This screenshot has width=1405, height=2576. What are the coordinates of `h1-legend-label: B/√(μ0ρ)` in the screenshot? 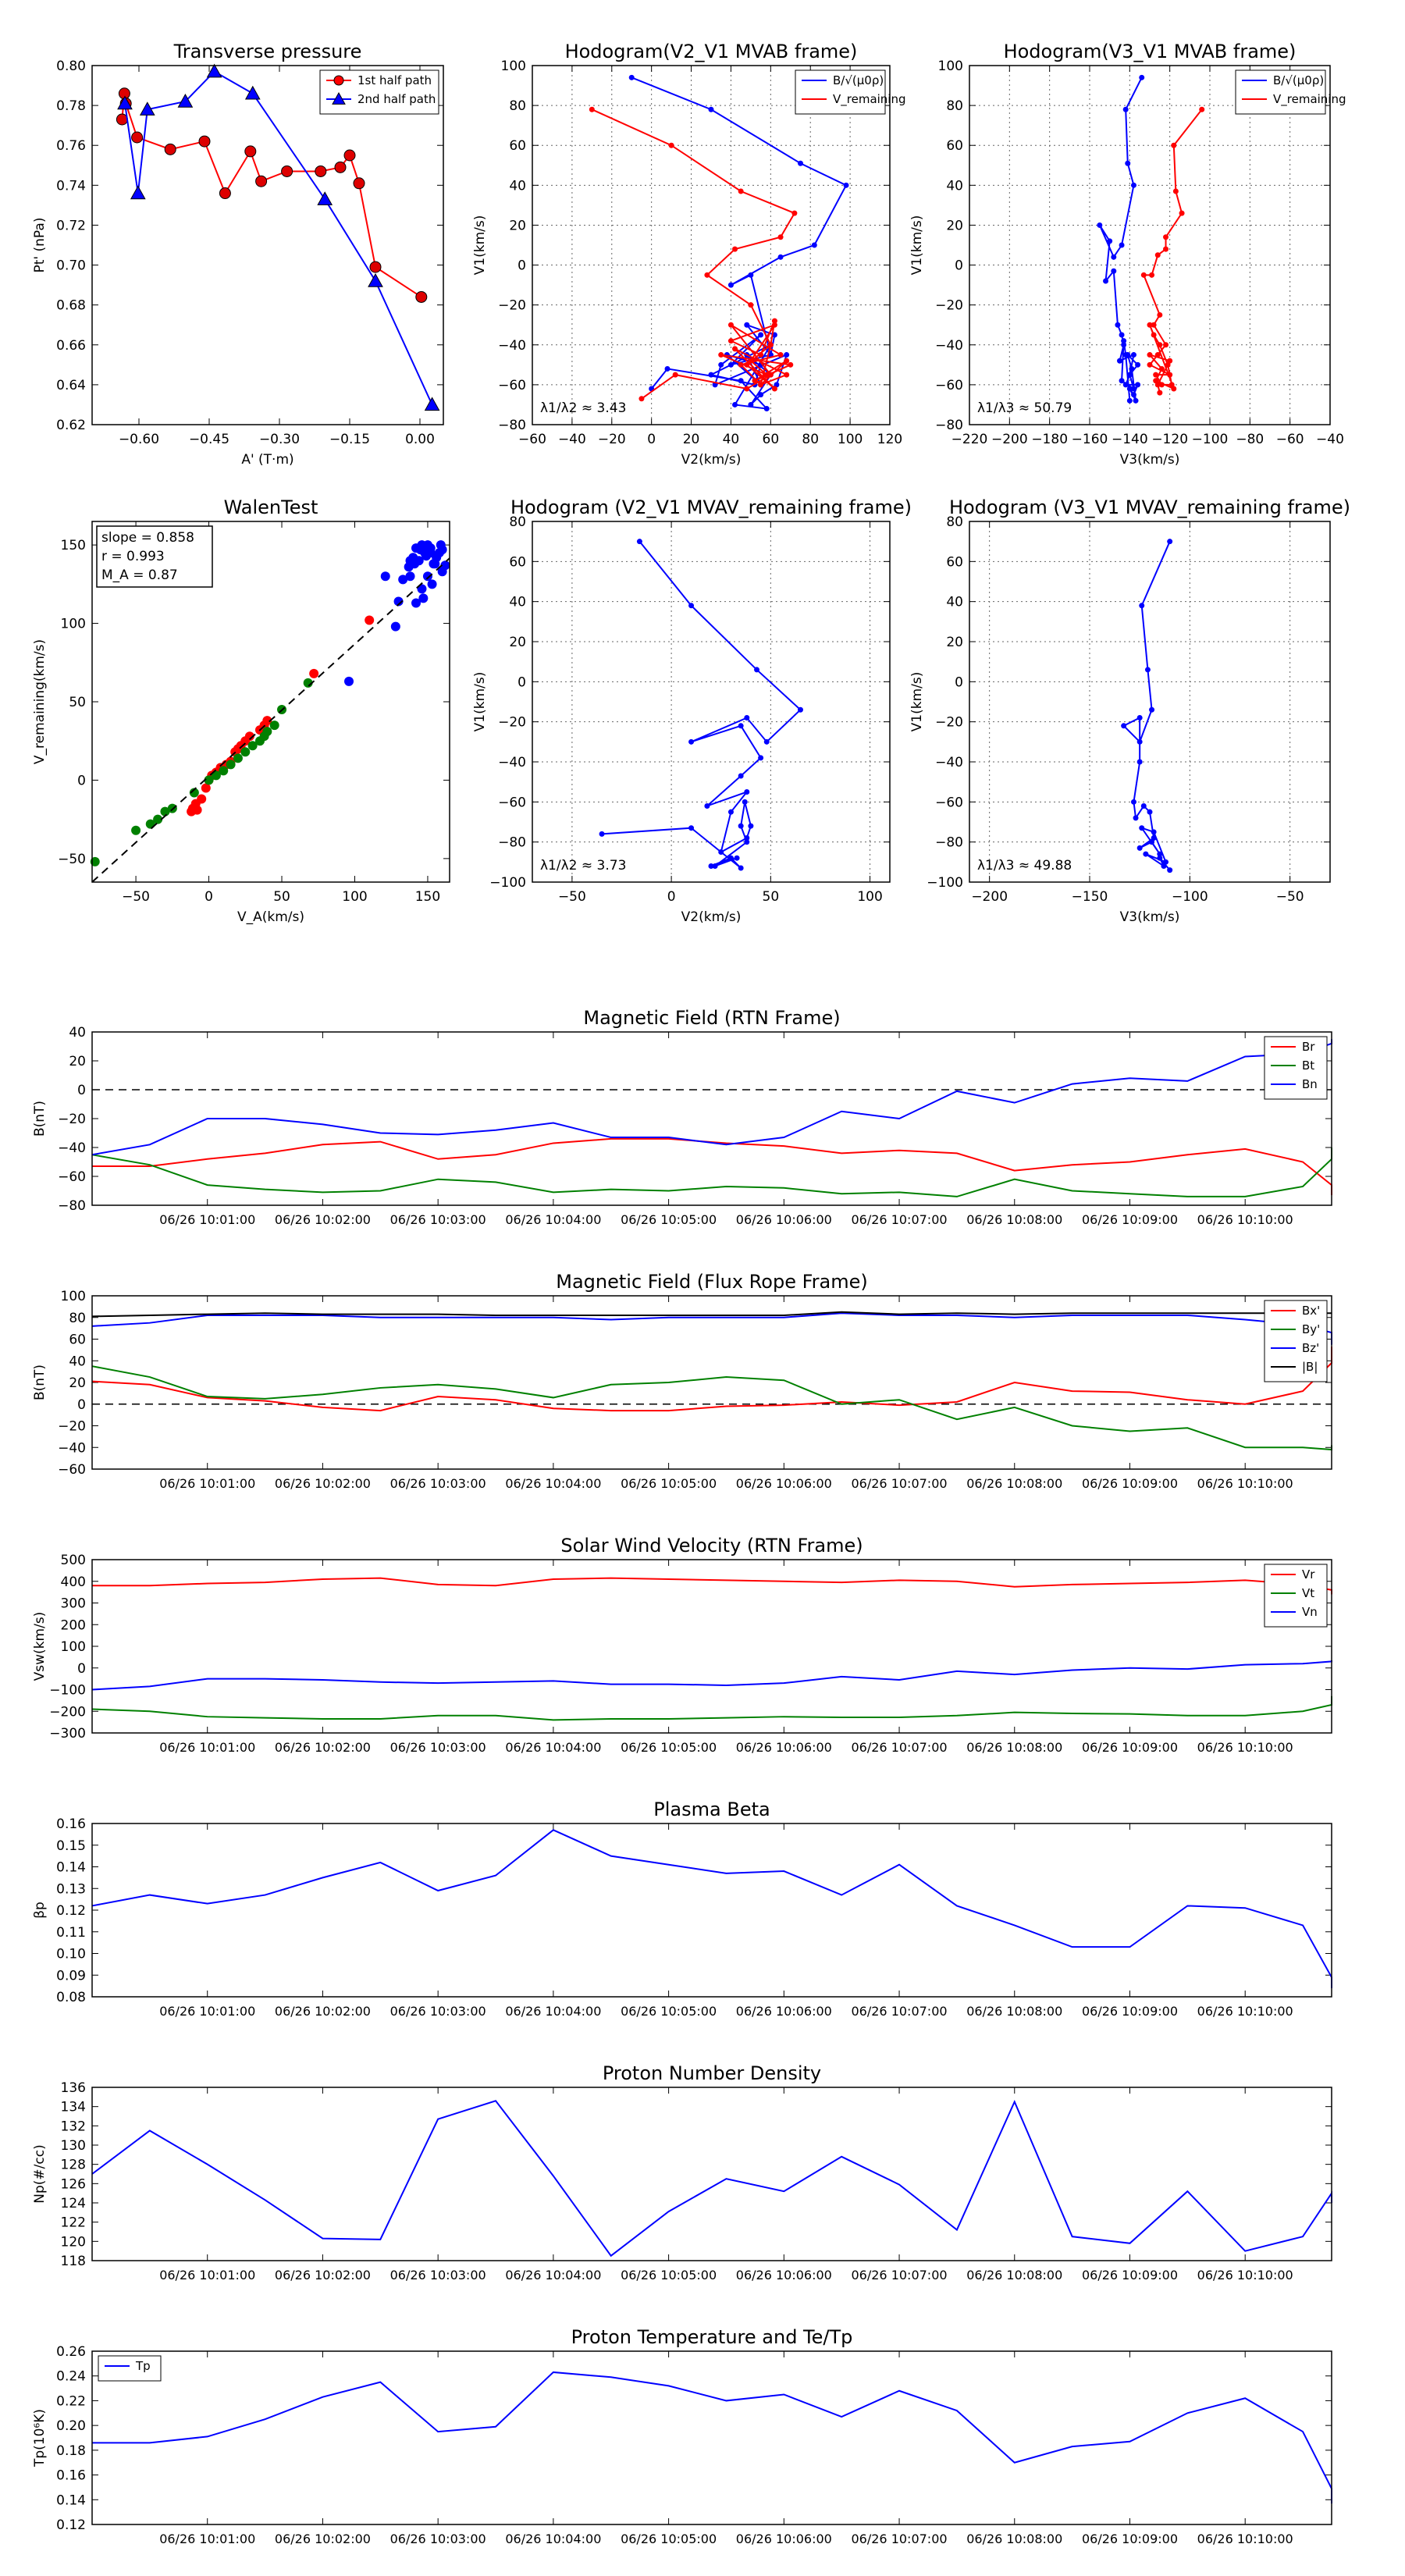 It's located at (859, 80).